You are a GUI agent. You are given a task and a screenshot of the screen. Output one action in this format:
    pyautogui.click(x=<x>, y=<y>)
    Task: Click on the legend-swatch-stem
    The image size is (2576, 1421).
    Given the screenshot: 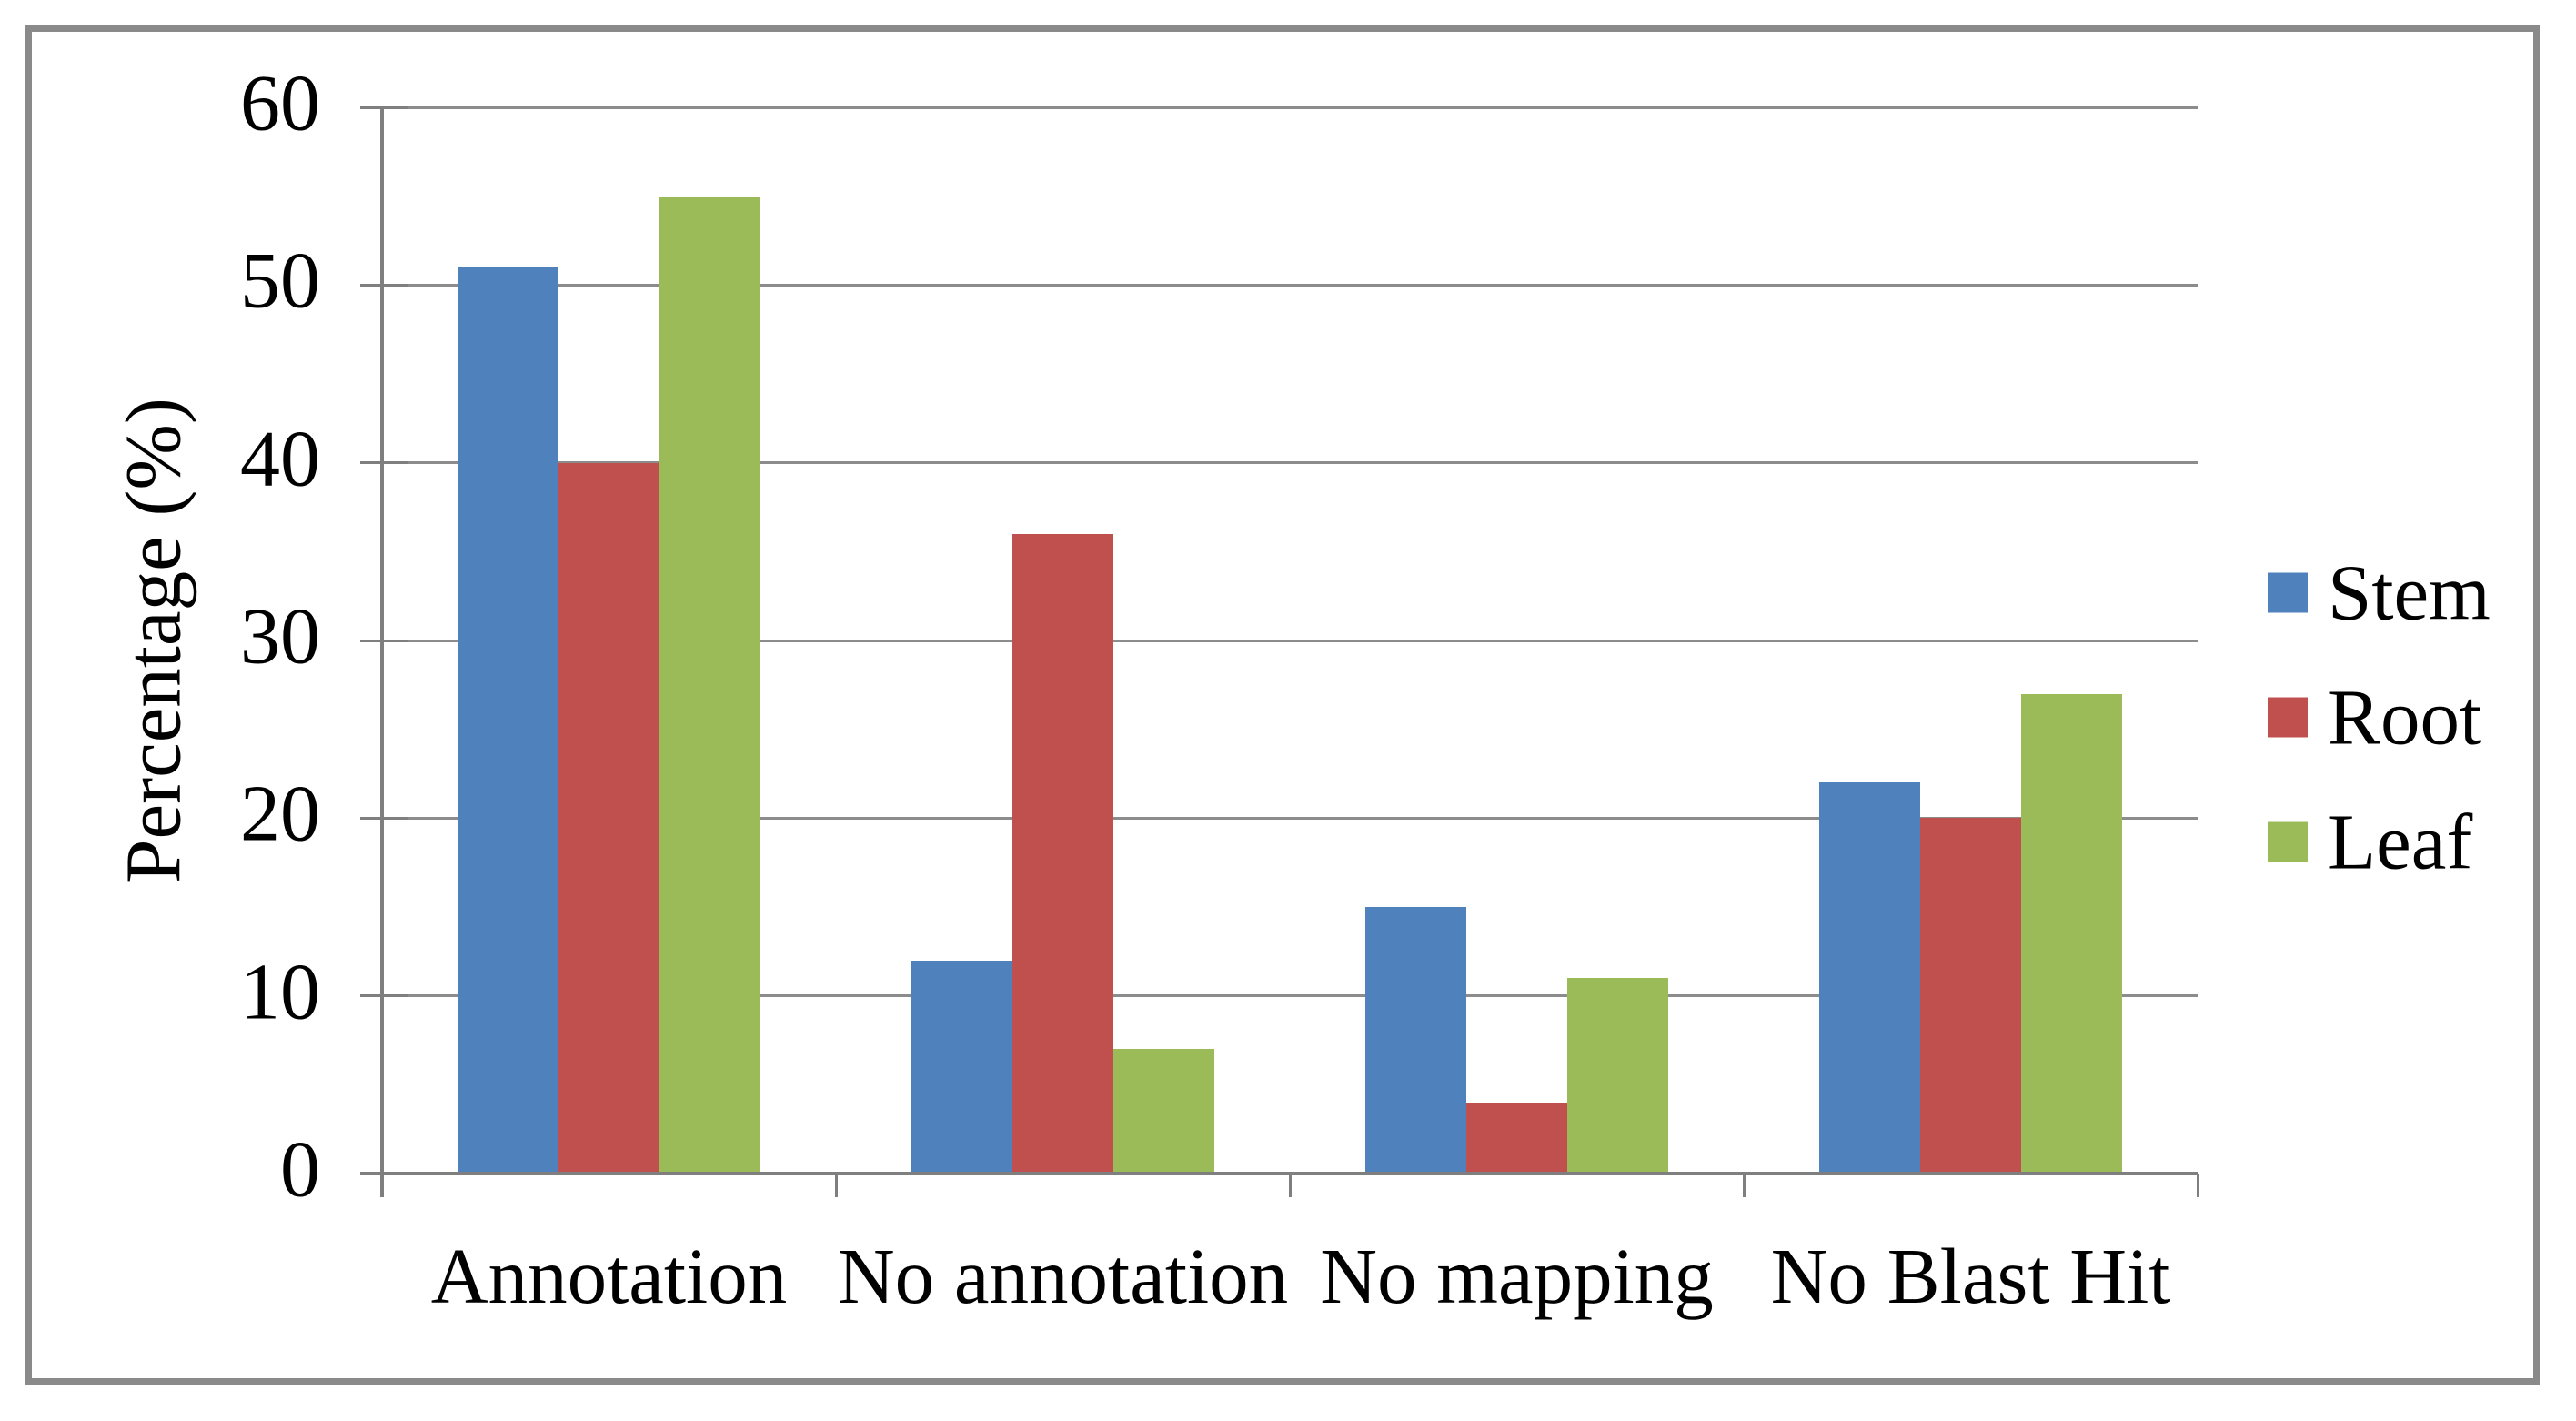 What is the action you would take?
    pyautogui.click(x=2288, y=592)
    